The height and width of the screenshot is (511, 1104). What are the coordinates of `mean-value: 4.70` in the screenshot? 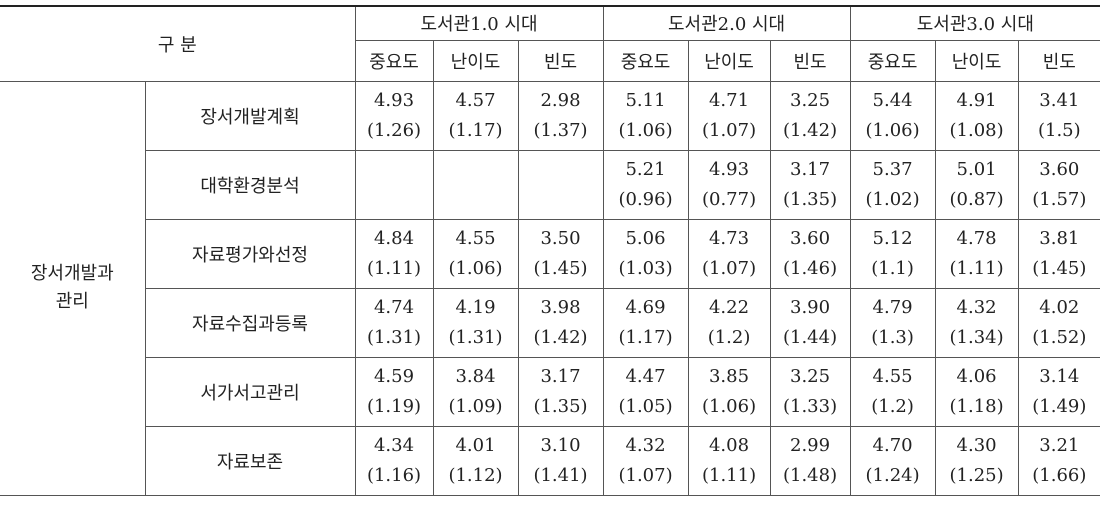 It's located at (892, 445).